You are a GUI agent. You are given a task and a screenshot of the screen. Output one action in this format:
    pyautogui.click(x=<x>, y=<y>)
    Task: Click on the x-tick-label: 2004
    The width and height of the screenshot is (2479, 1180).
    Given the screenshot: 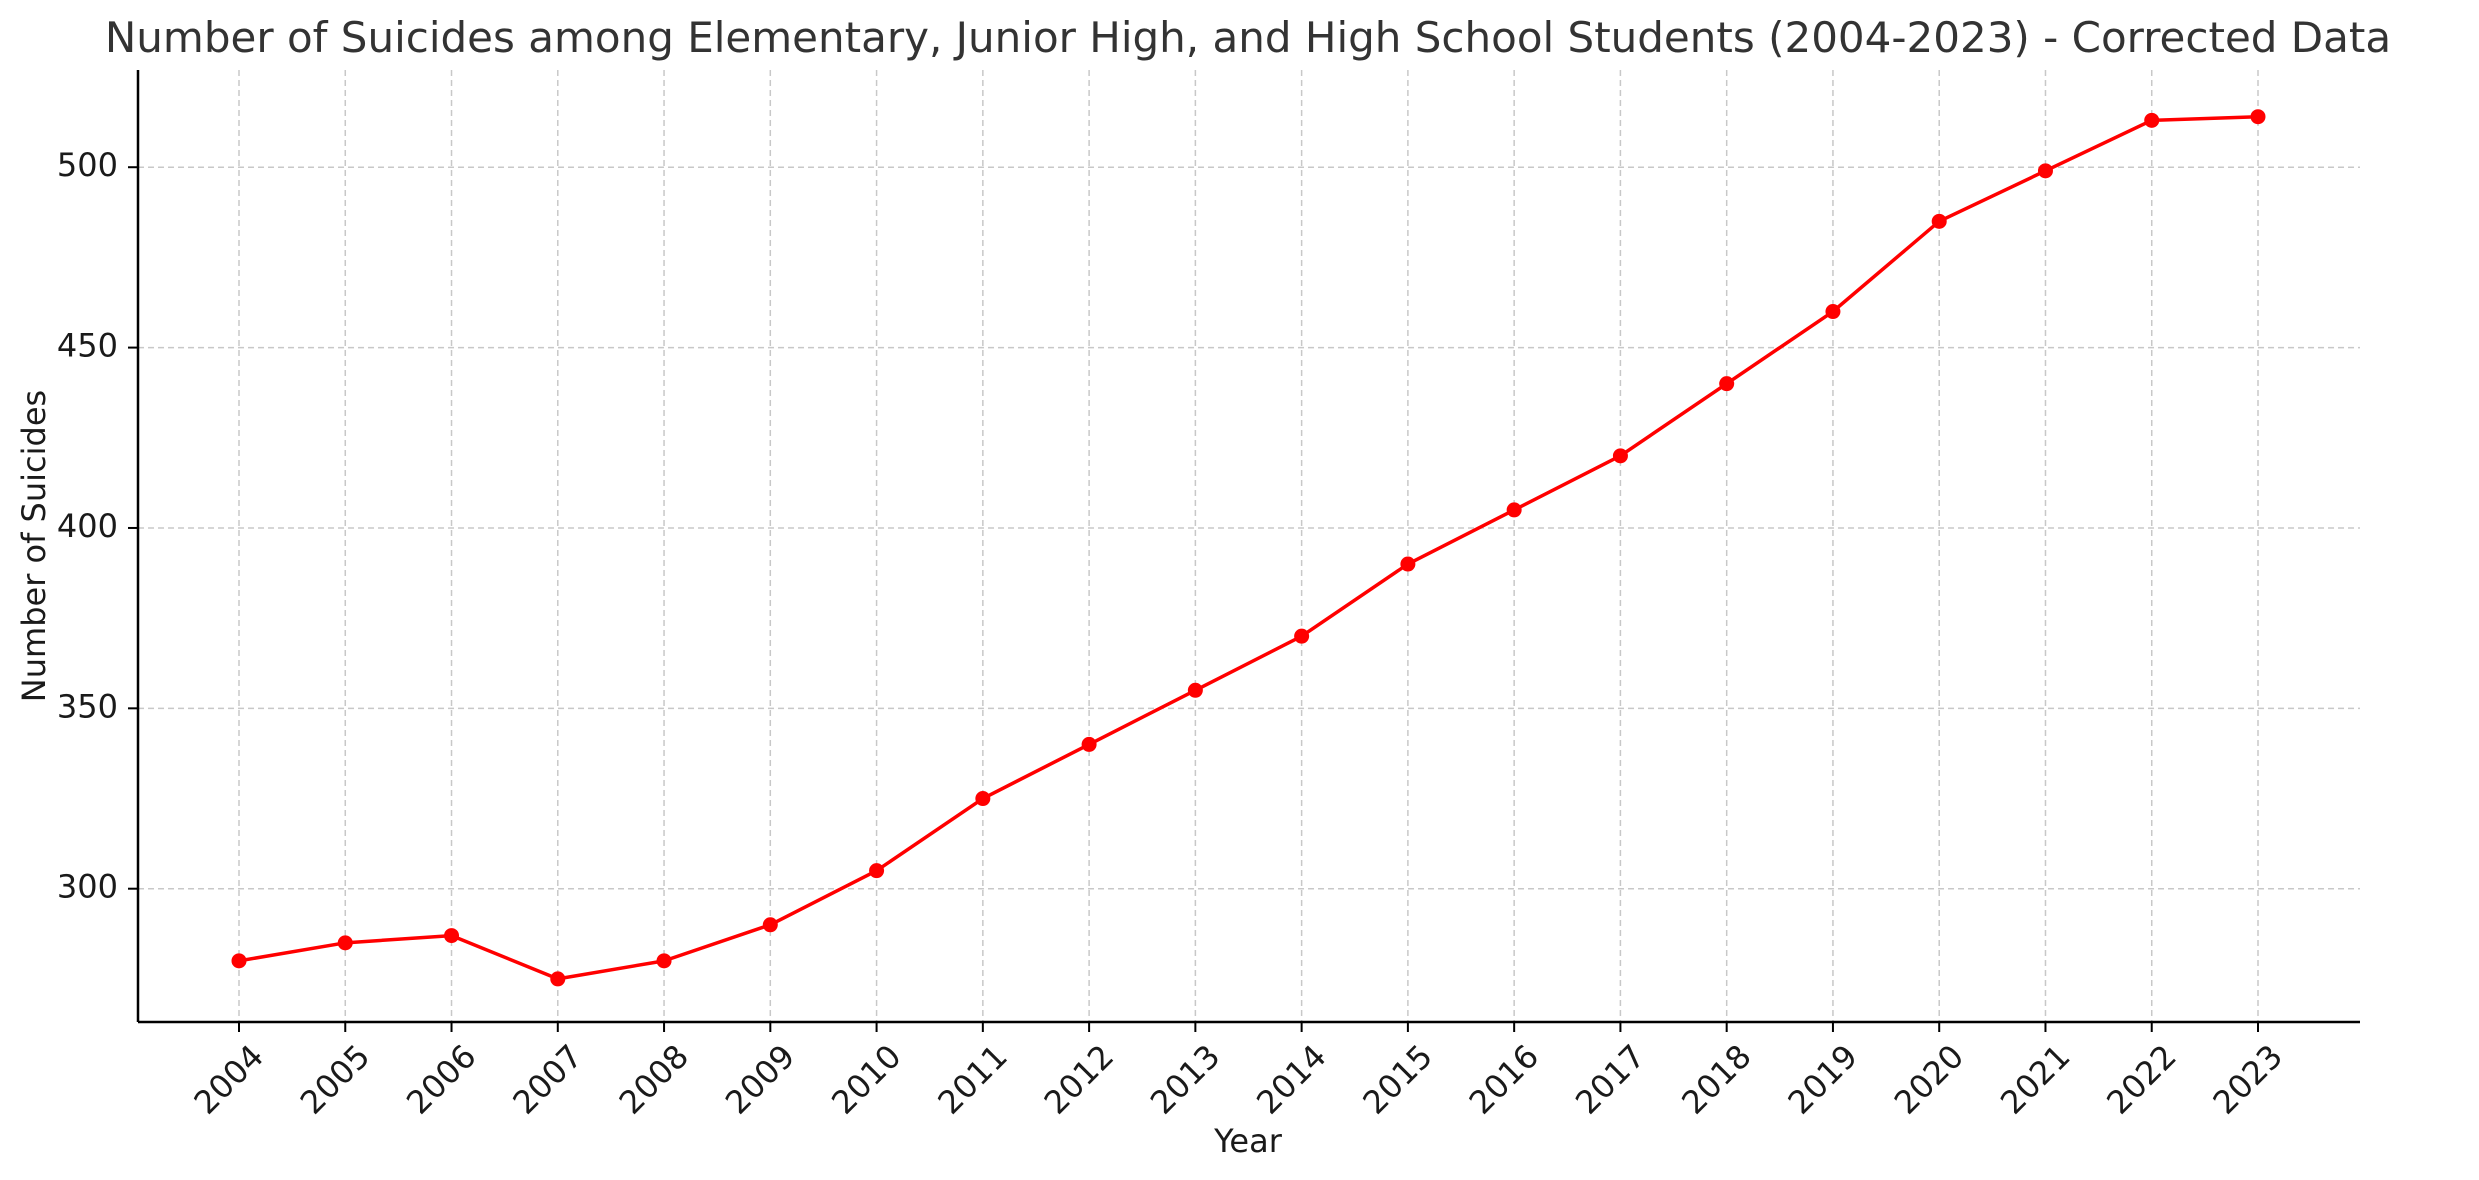 What is the action you would take?
    pyautogui.click(x=229, y=1079)
    